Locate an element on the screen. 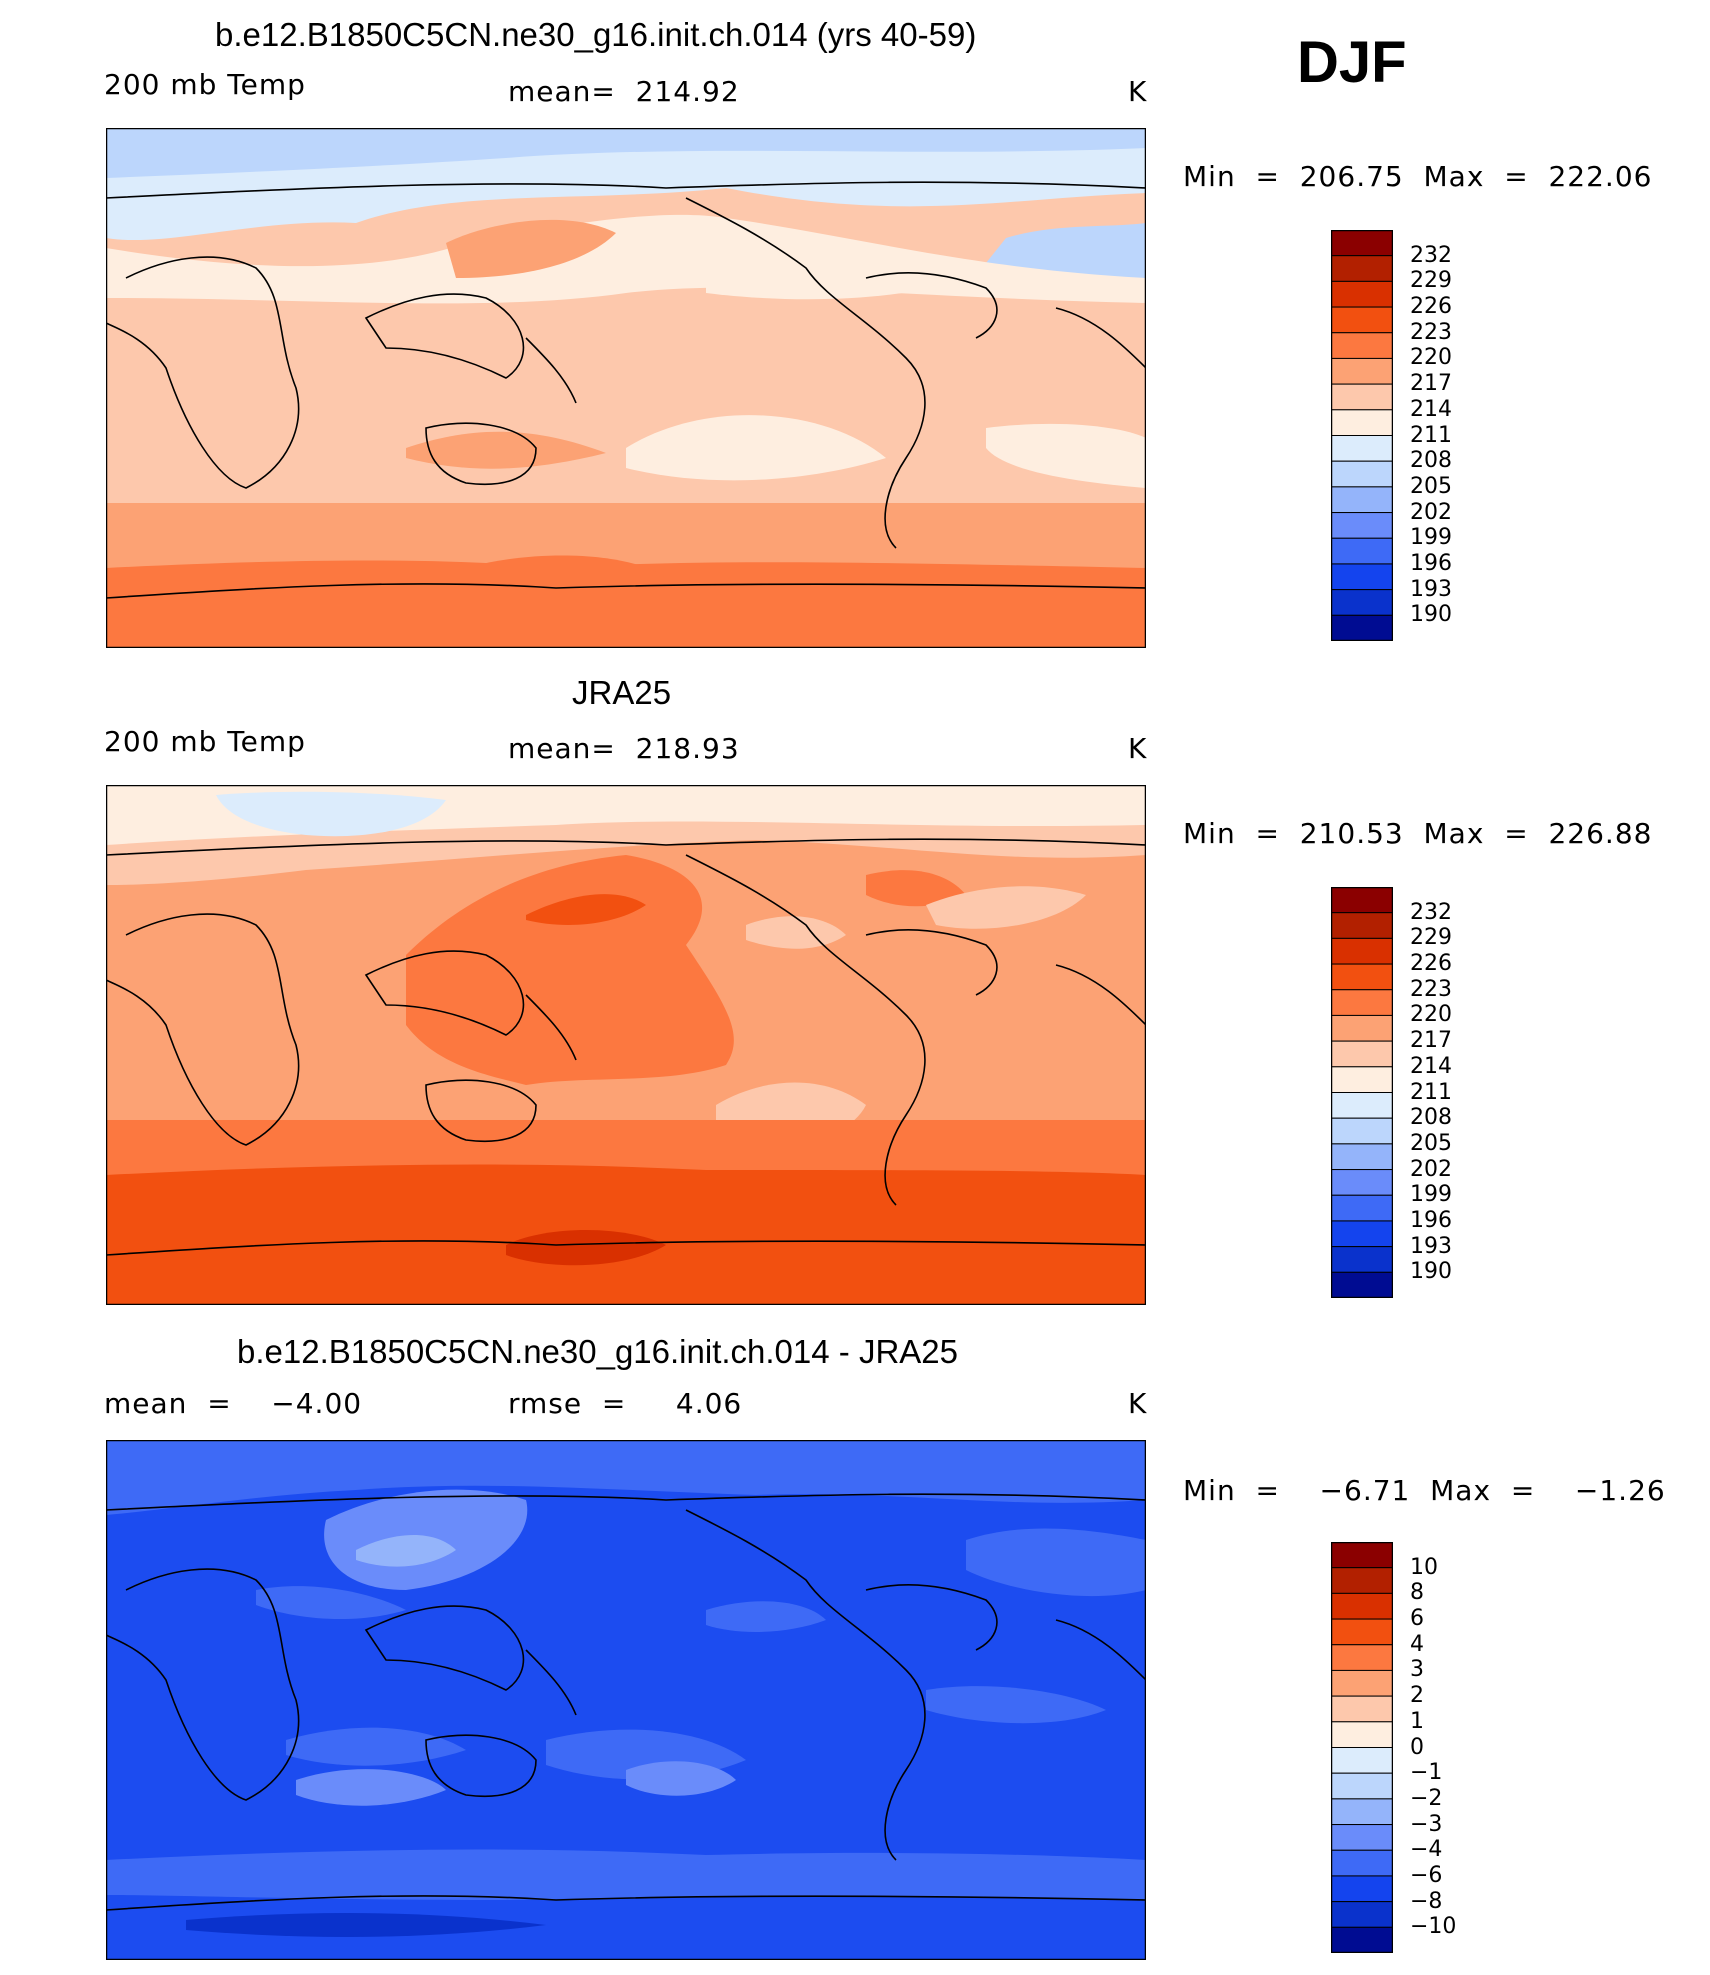  colorbar-tick: −6 is located at coordinates (1426, 1875).